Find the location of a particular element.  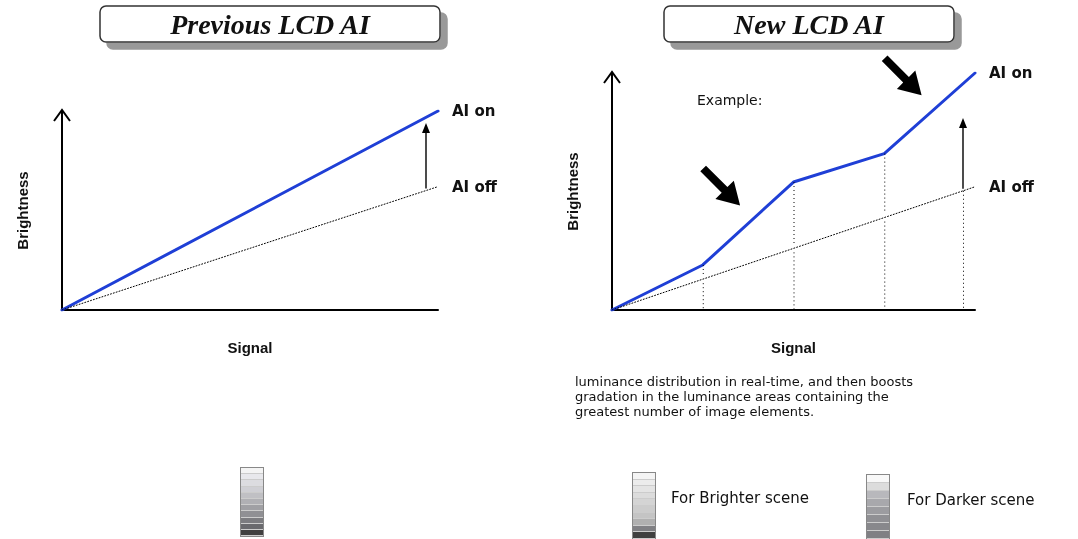

text: For Brighter scene is located at coordinates (740, 498).